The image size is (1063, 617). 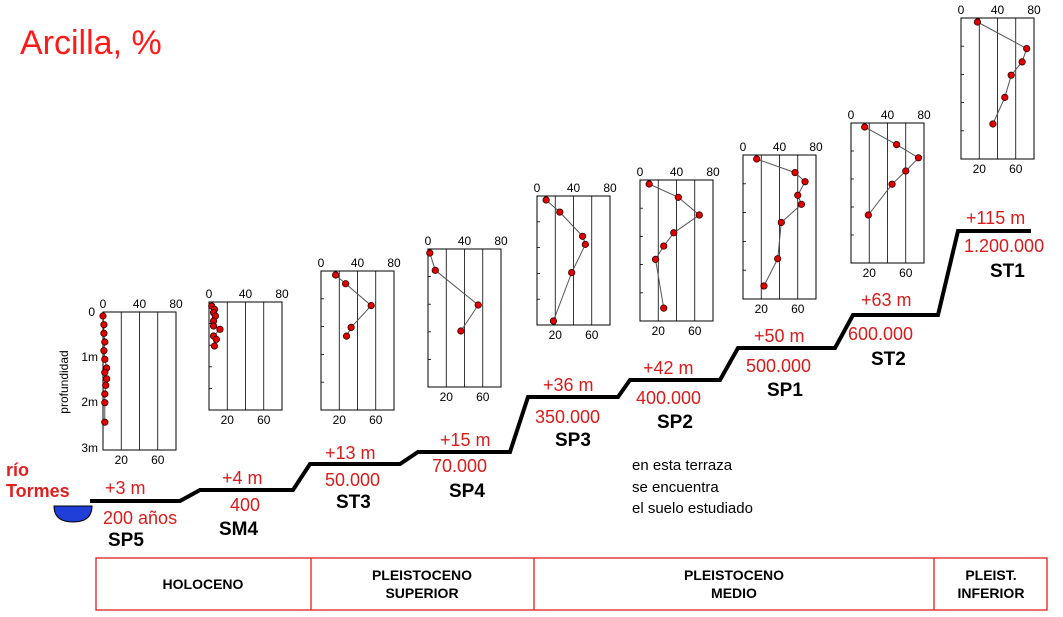 I want to click on note-line-3: el suelo estudiado, so click(x=692, y=508).